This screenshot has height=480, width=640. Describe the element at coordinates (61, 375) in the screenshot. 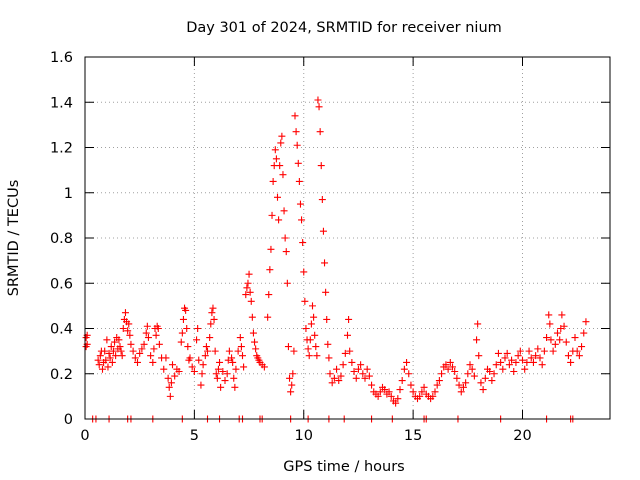

I see `y-tick-label: 0.2` at that location.